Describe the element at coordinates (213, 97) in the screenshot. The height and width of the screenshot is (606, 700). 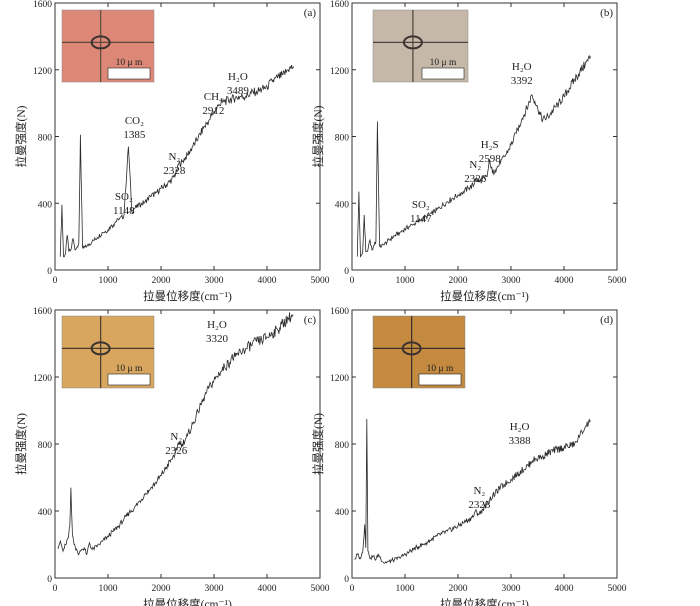
I see `peak-species-label: CH₄` at that location.